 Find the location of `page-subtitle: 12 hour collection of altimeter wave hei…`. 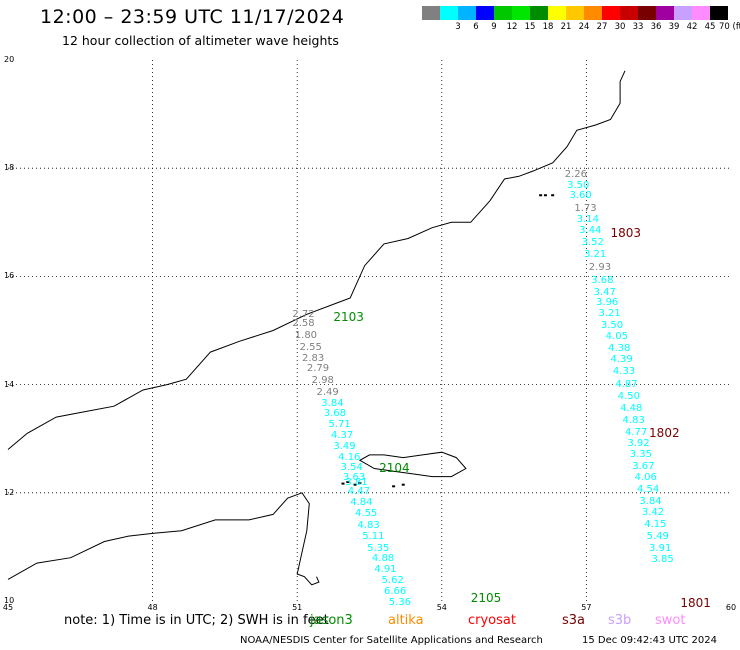

page-subtitle: 12 hour collection of altimeter wave hei… is located at coordinates (200, 40).